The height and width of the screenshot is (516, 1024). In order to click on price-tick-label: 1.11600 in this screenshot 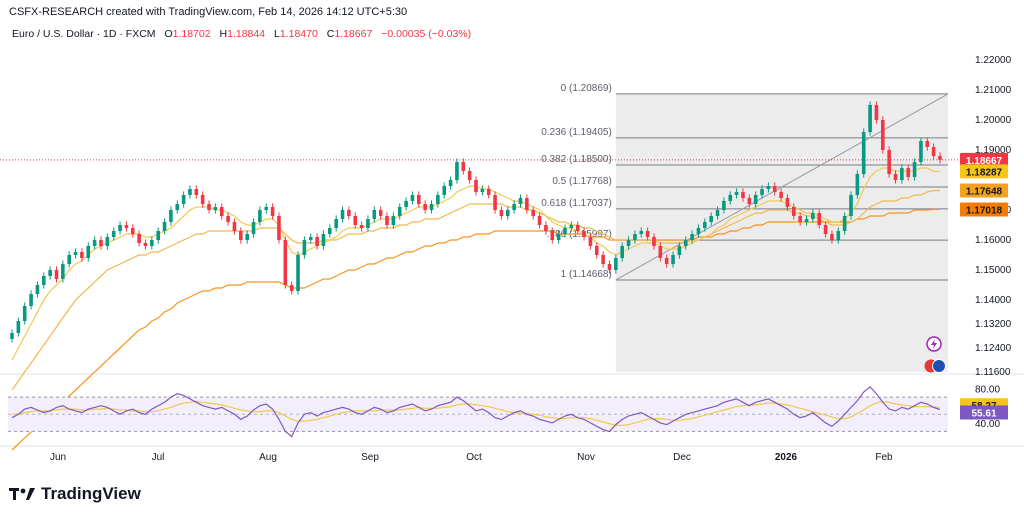, I will do `click(993, 372)`.